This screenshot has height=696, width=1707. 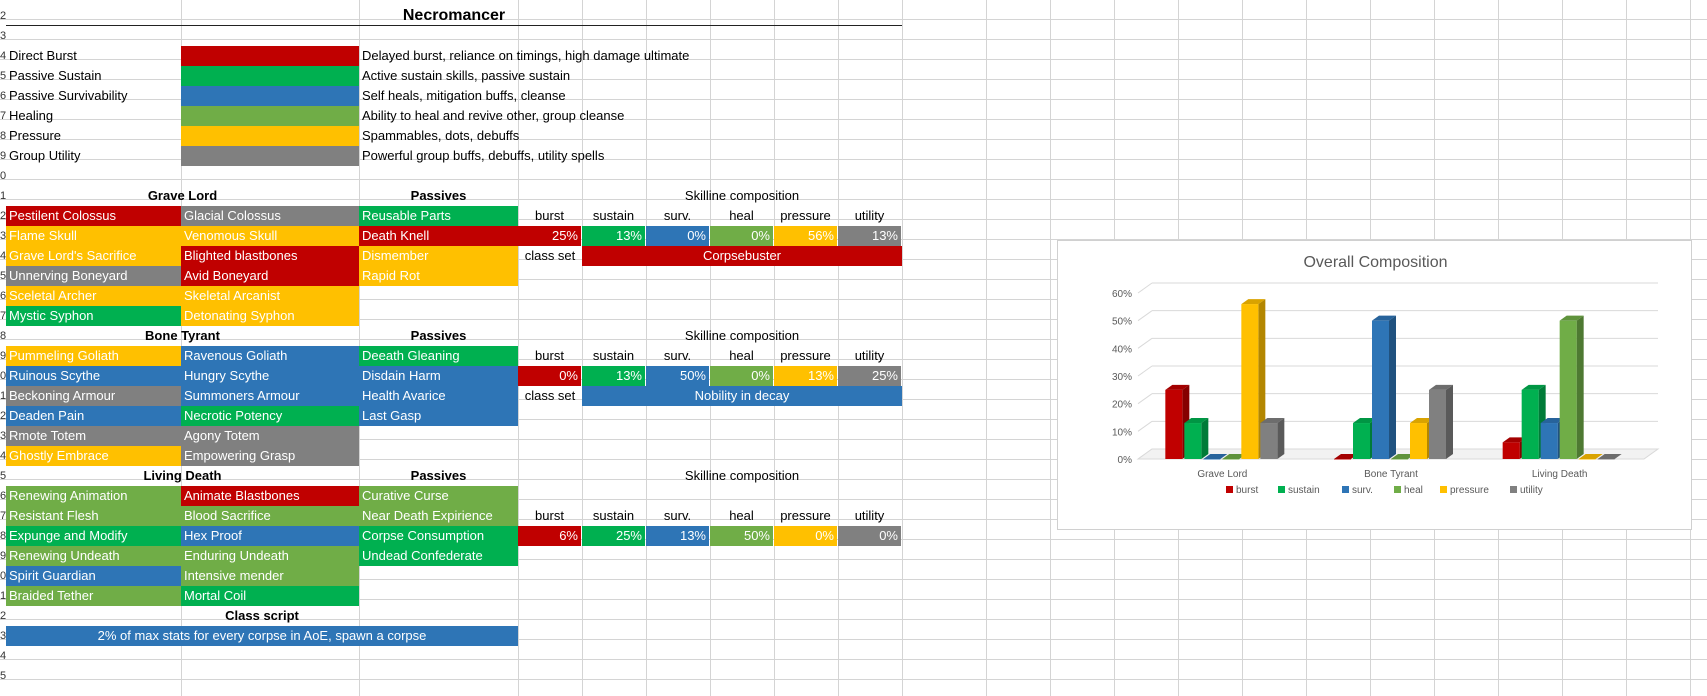 What do you see at coordinates (43, 55) in the screenshot?
I see `legend-category-name: Direct Burst` at bounding box center [43, 55].